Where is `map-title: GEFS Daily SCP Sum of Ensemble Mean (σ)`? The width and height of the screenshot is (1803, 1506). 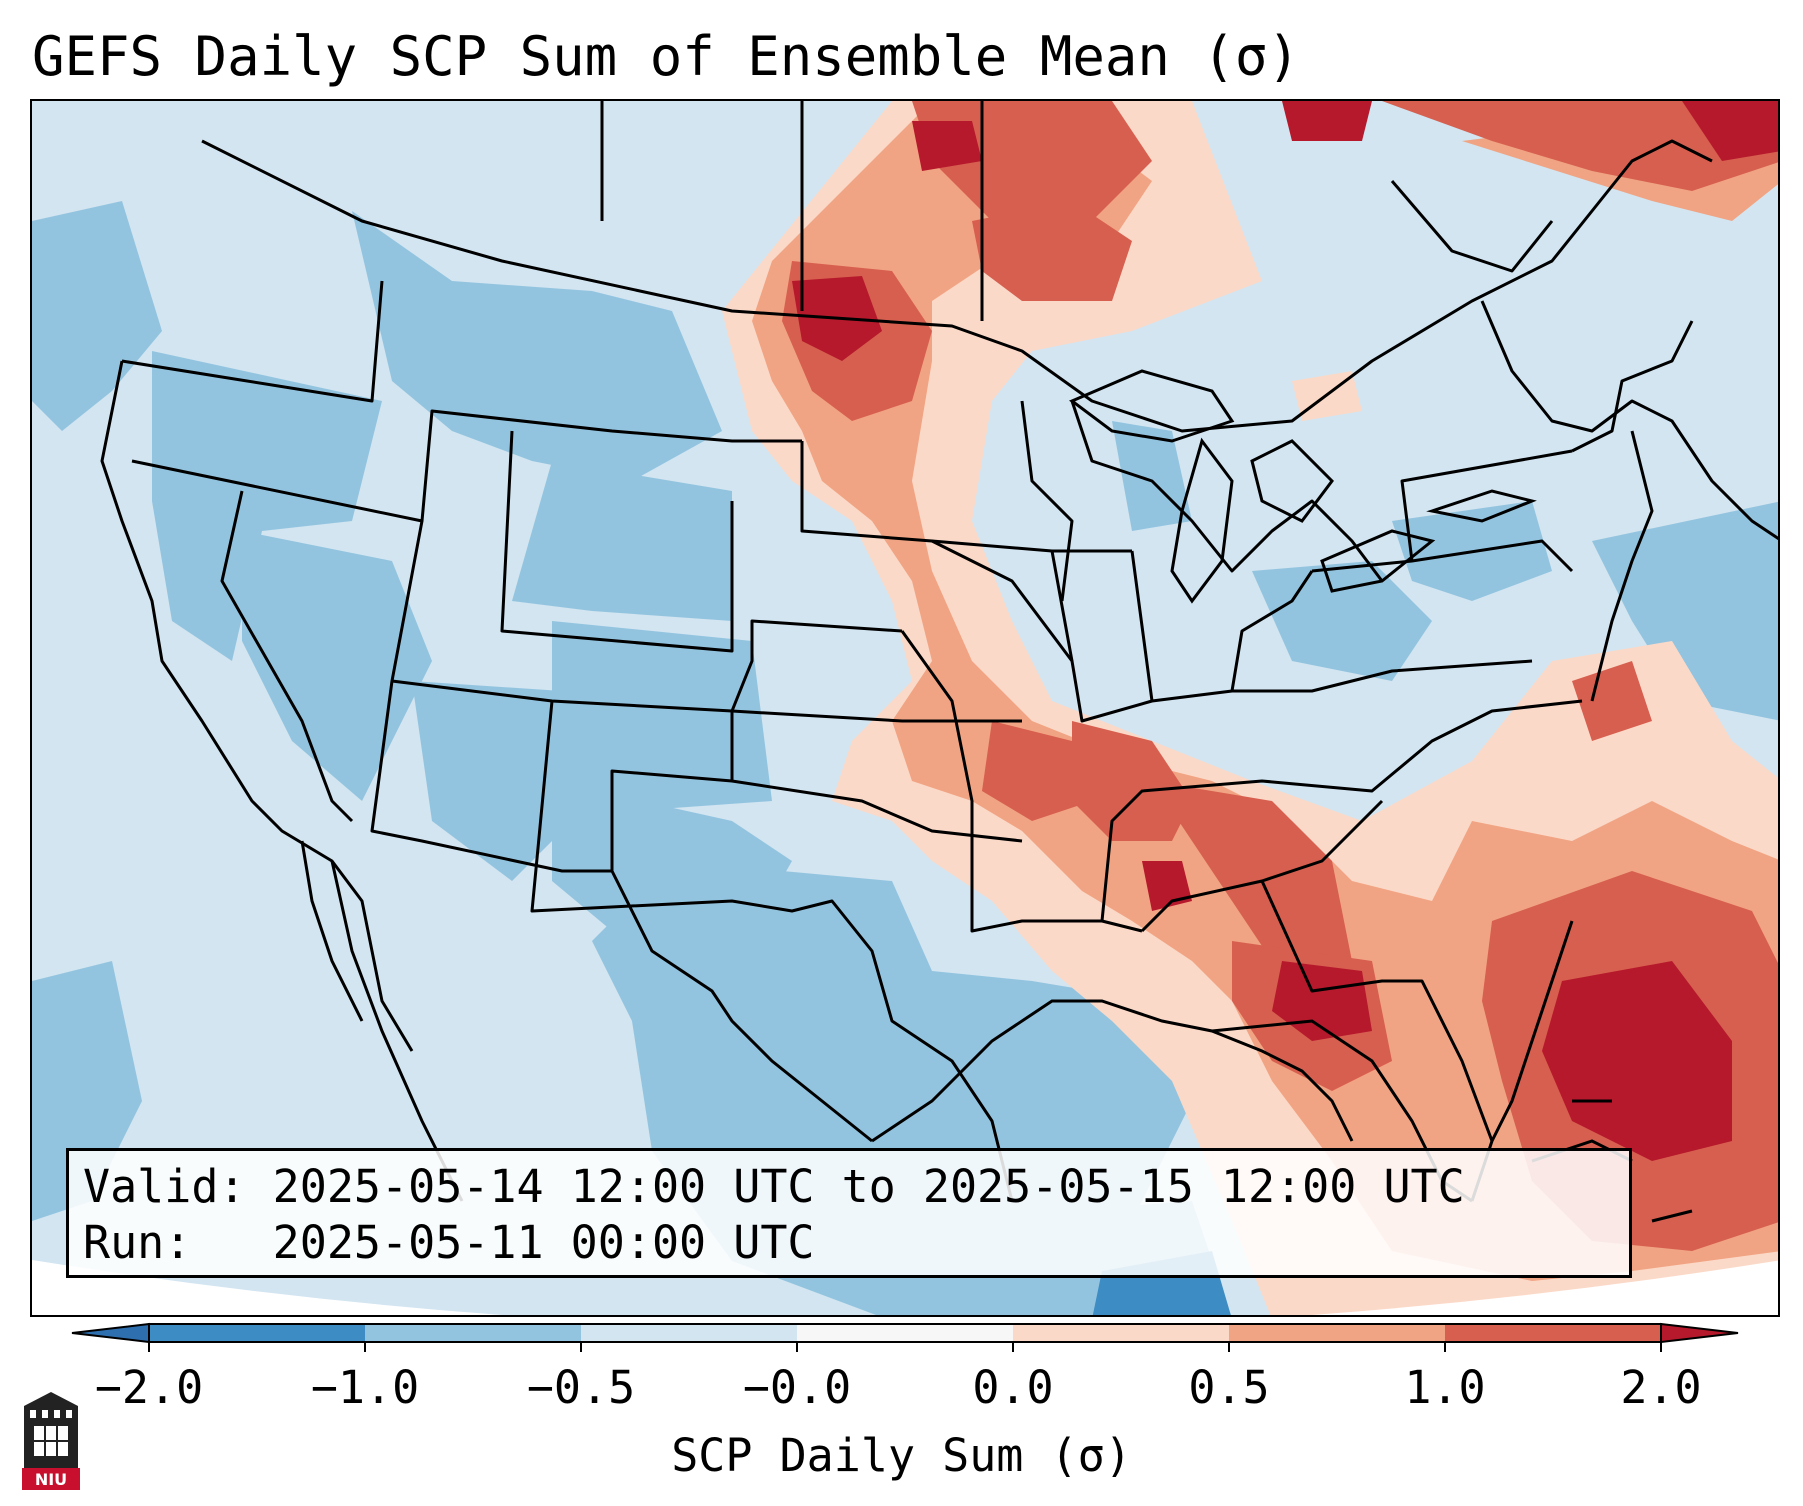 map-title: GEFS Daily SCP Sum of Ensemble Mean (σ) is located at coordinates (666, 56).